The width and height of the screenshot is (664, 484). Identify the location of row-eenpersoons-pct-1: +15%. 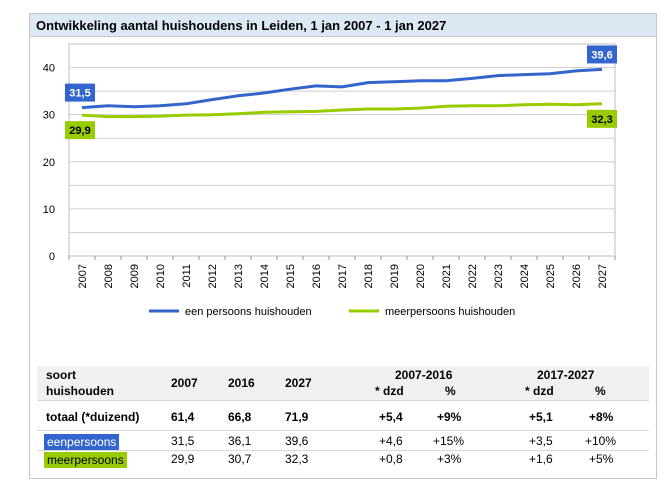
(449, 441).